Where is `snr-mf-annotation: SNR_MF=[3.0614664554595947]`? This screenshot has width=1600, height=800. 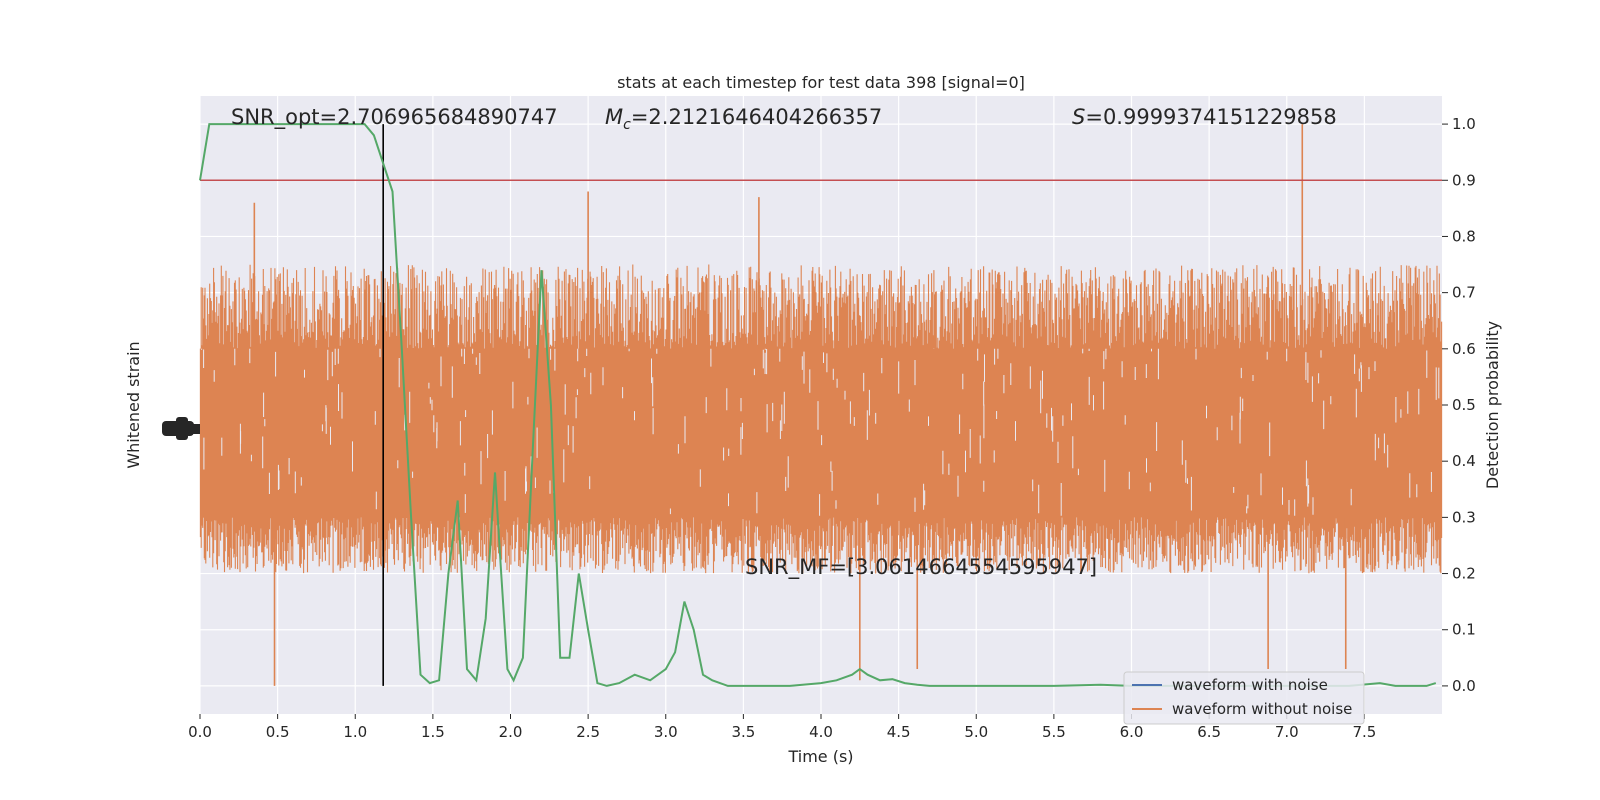
snr-mf-annotation: SNR_MF=[3.0614664554595947] is located at coordinates (921, 567).